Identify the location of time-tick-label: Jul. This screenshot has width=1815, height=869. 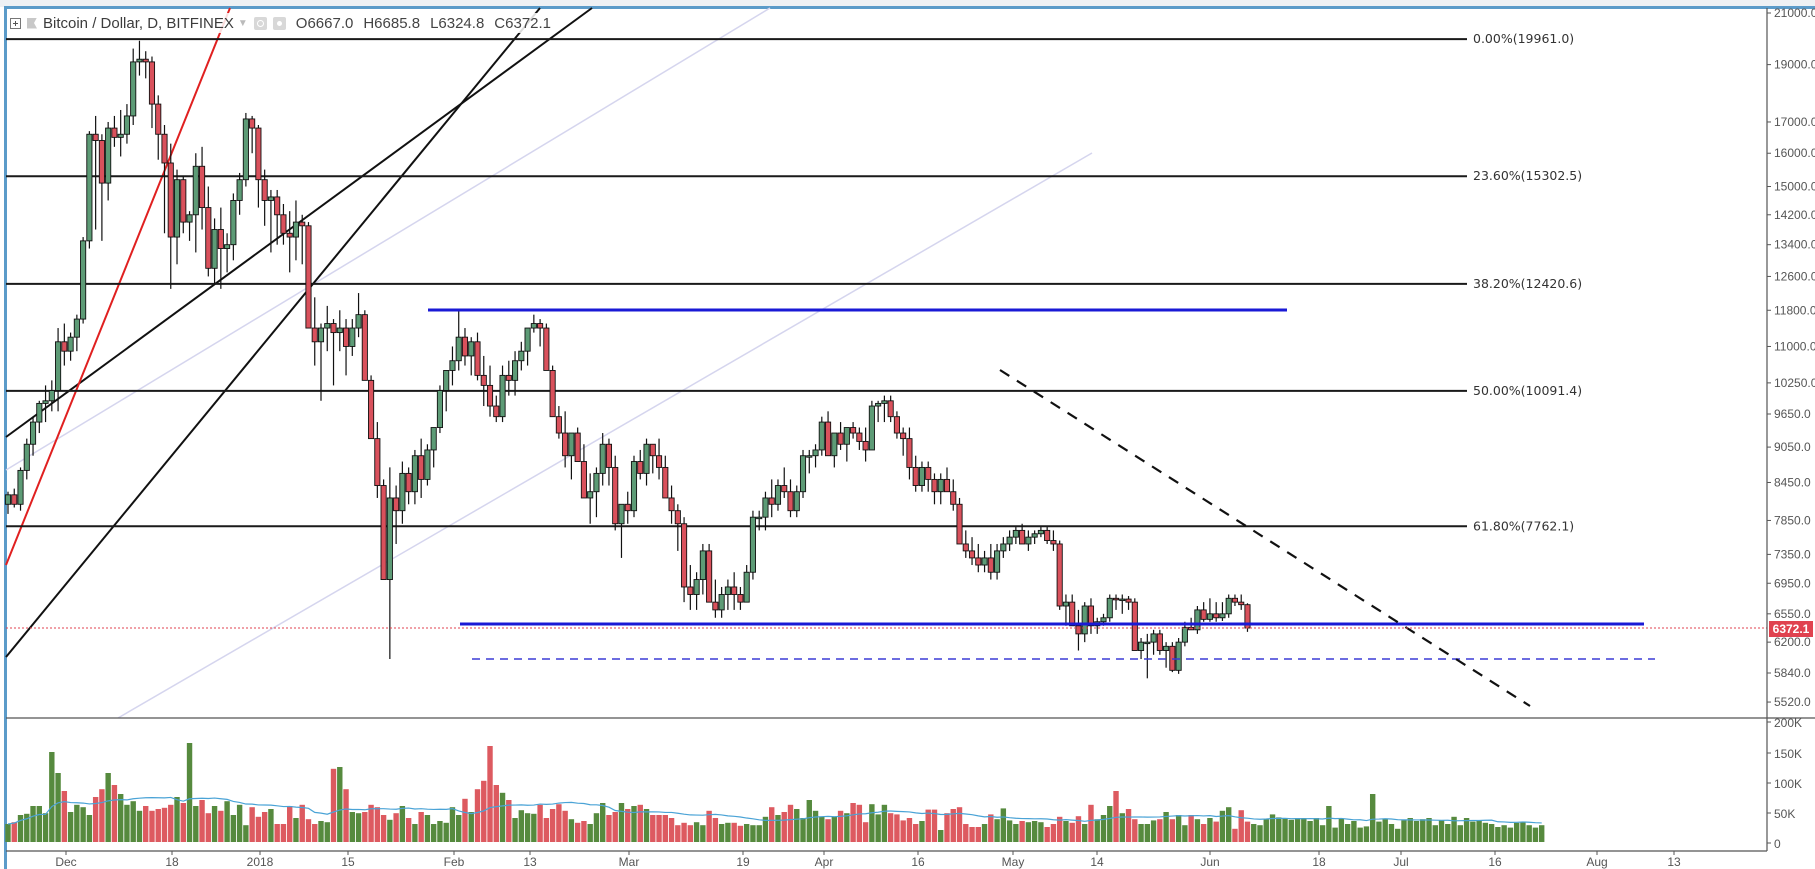
(1400, 862).